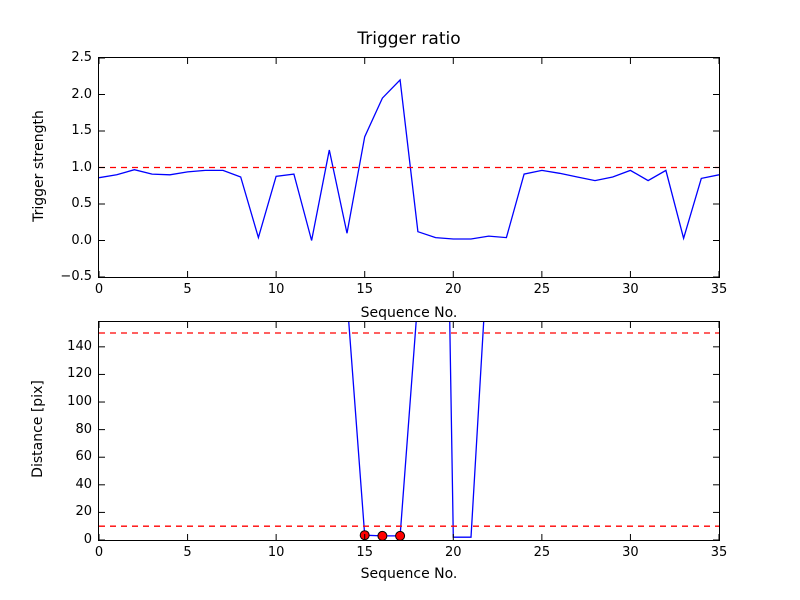  What do you see at coordinates (409, 39) in the screenshot?
I see `chart-title: Trigger ratio` at bounding box center [409, 39].